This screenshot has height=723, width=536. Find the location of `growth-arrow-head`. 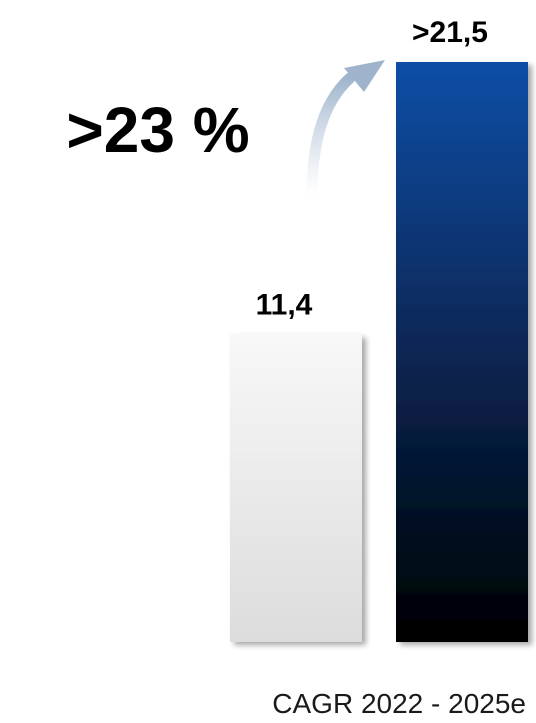

growth-arrow-head is located at coordinates (364, 76).